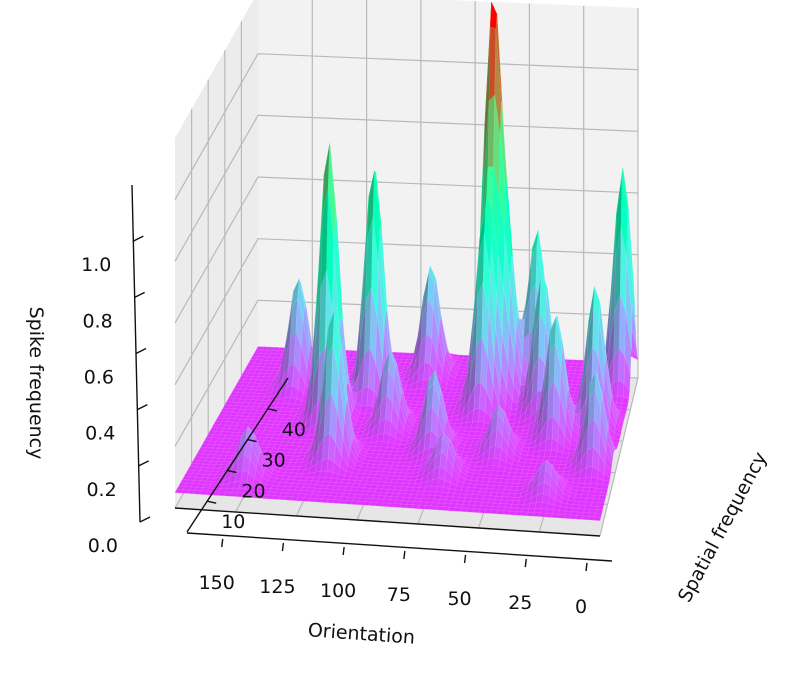  Describe the element at coordinates (253, 491) in the screenshot. I see `y-tick-label: 20` at that location.